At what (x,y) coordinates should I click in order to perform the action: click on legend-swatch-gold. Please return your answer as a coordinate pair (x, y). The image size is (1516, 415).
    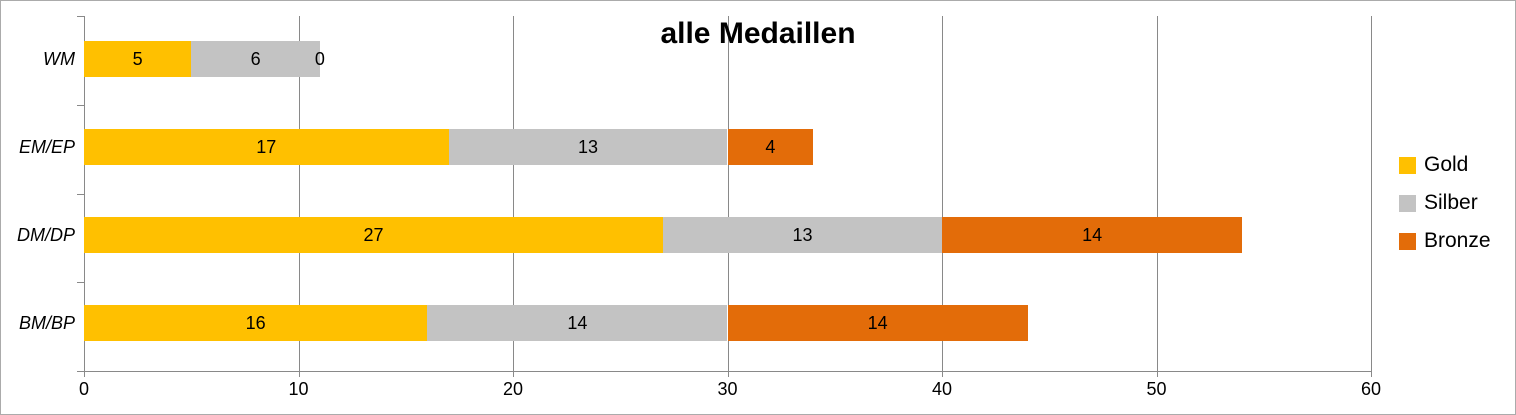
    Looking at the image, I should click on (1407, 165).